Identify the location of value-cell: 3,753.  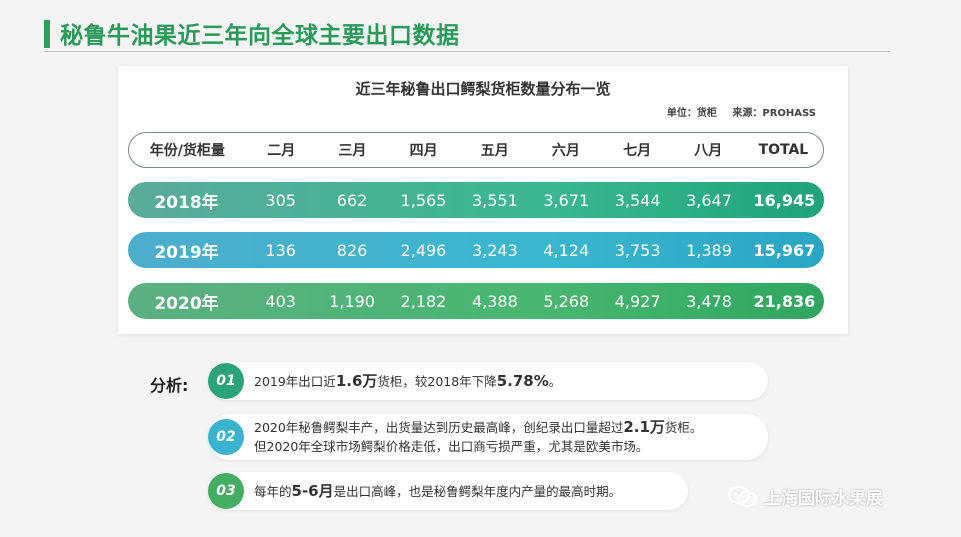
(637, 250).